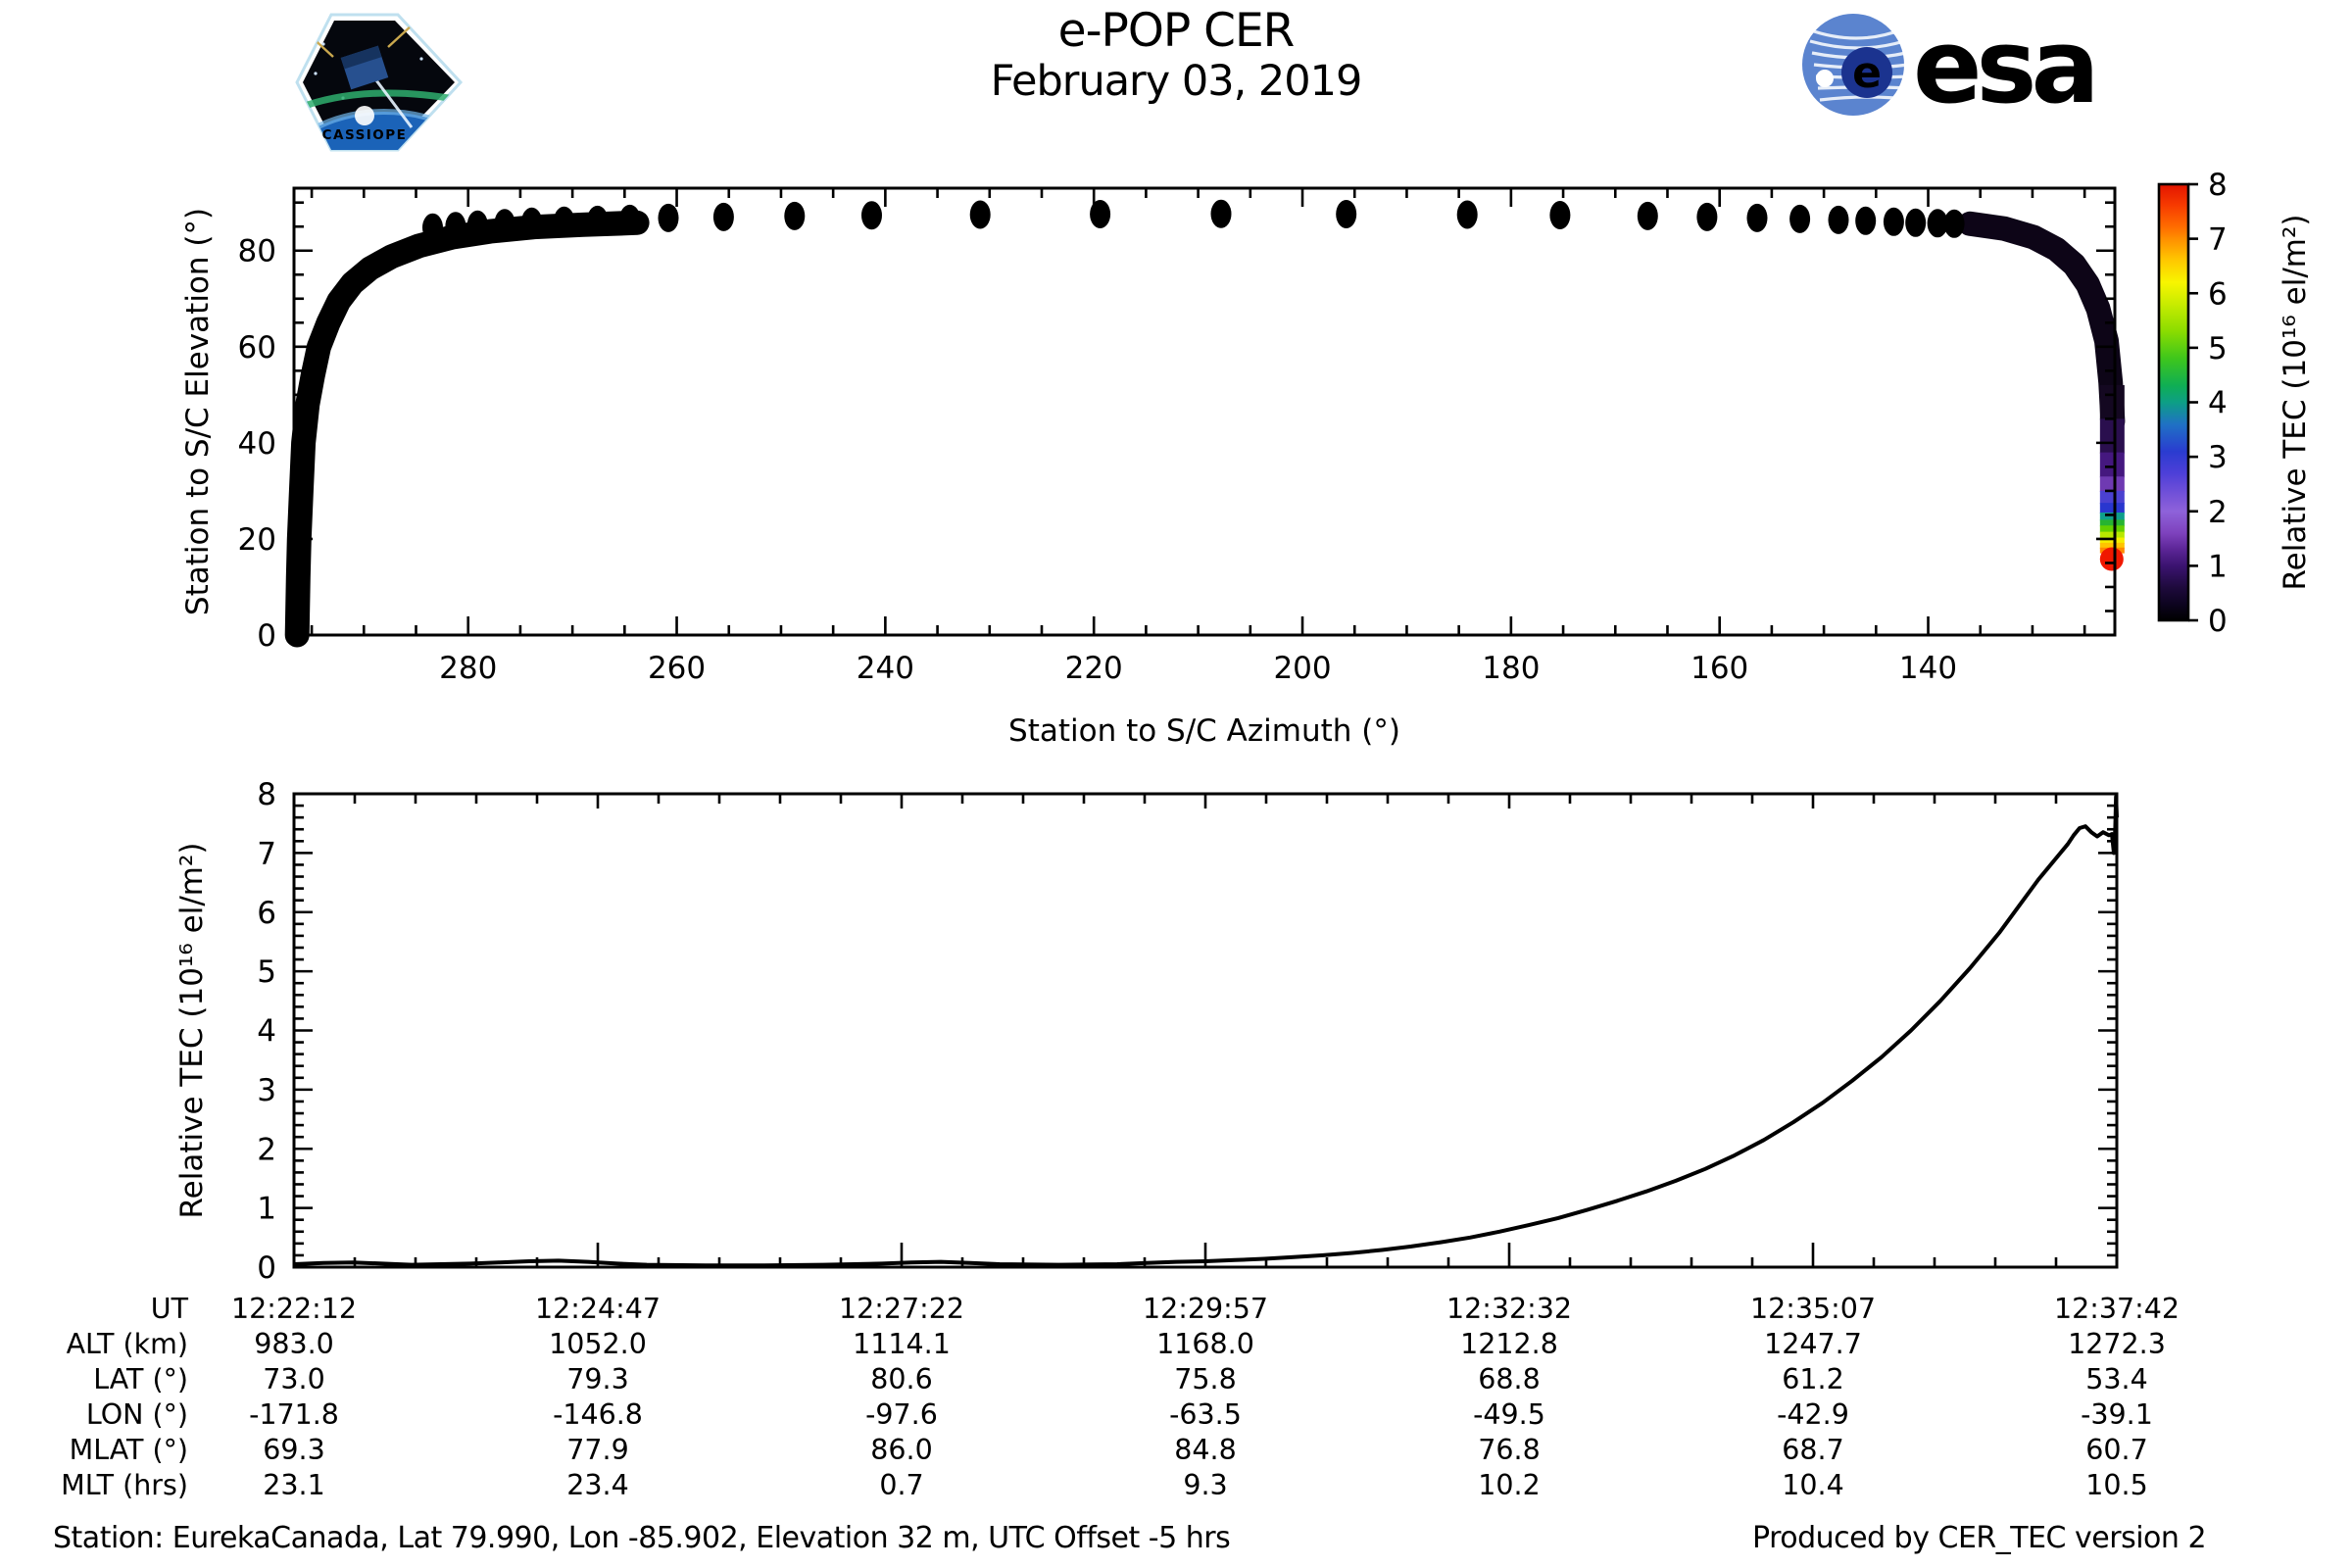  I want to click on xaxis-cell-value: -97.6, so click(901, 1415).